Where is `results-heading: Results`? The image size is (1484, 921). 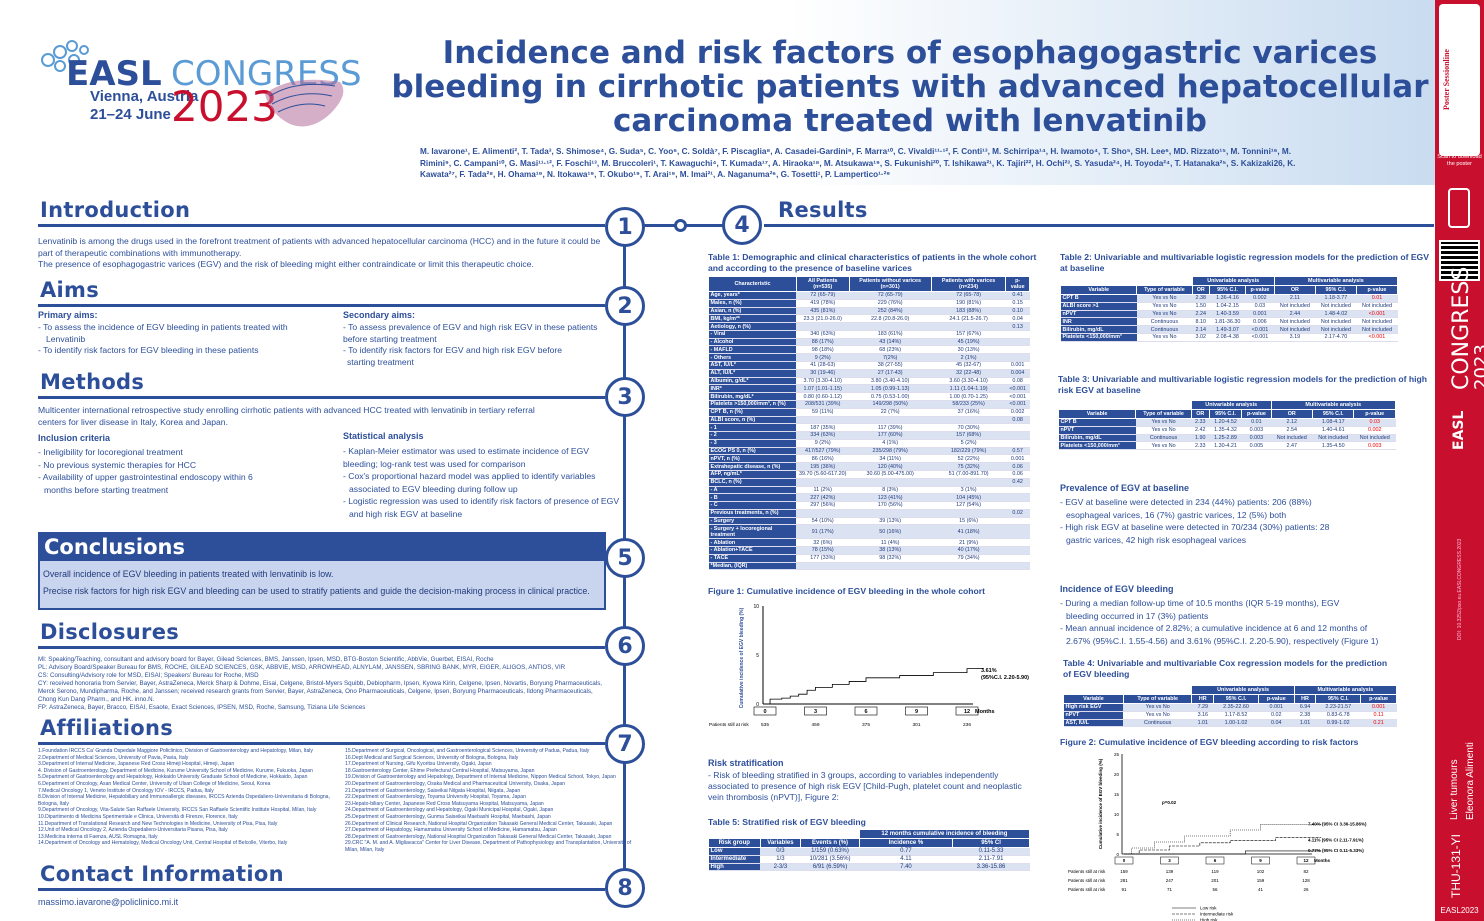
results-heading: Results is located at coordinates (823, 210).